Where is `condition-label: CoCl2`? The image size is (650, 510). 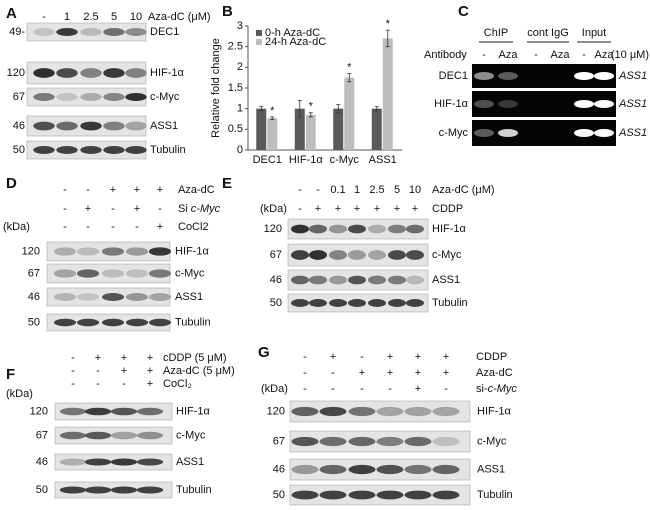 condition-label: CoCl2 is located at coordinates (193, 227).